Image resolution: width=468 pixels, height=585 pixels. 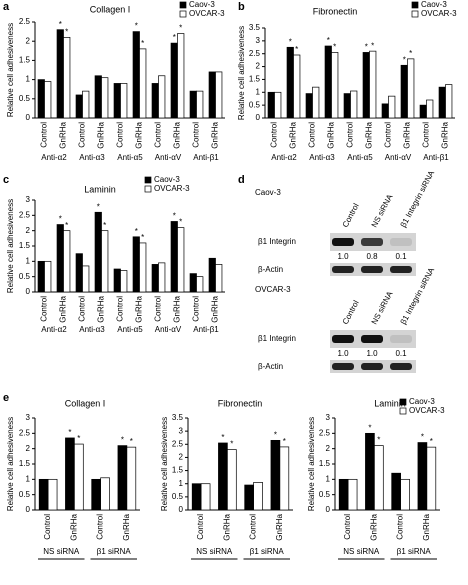 What do you see at coordinates (361, 551) in the screenshot?
I see `group-label: NS siRNA` at bounding box center [361, 551].